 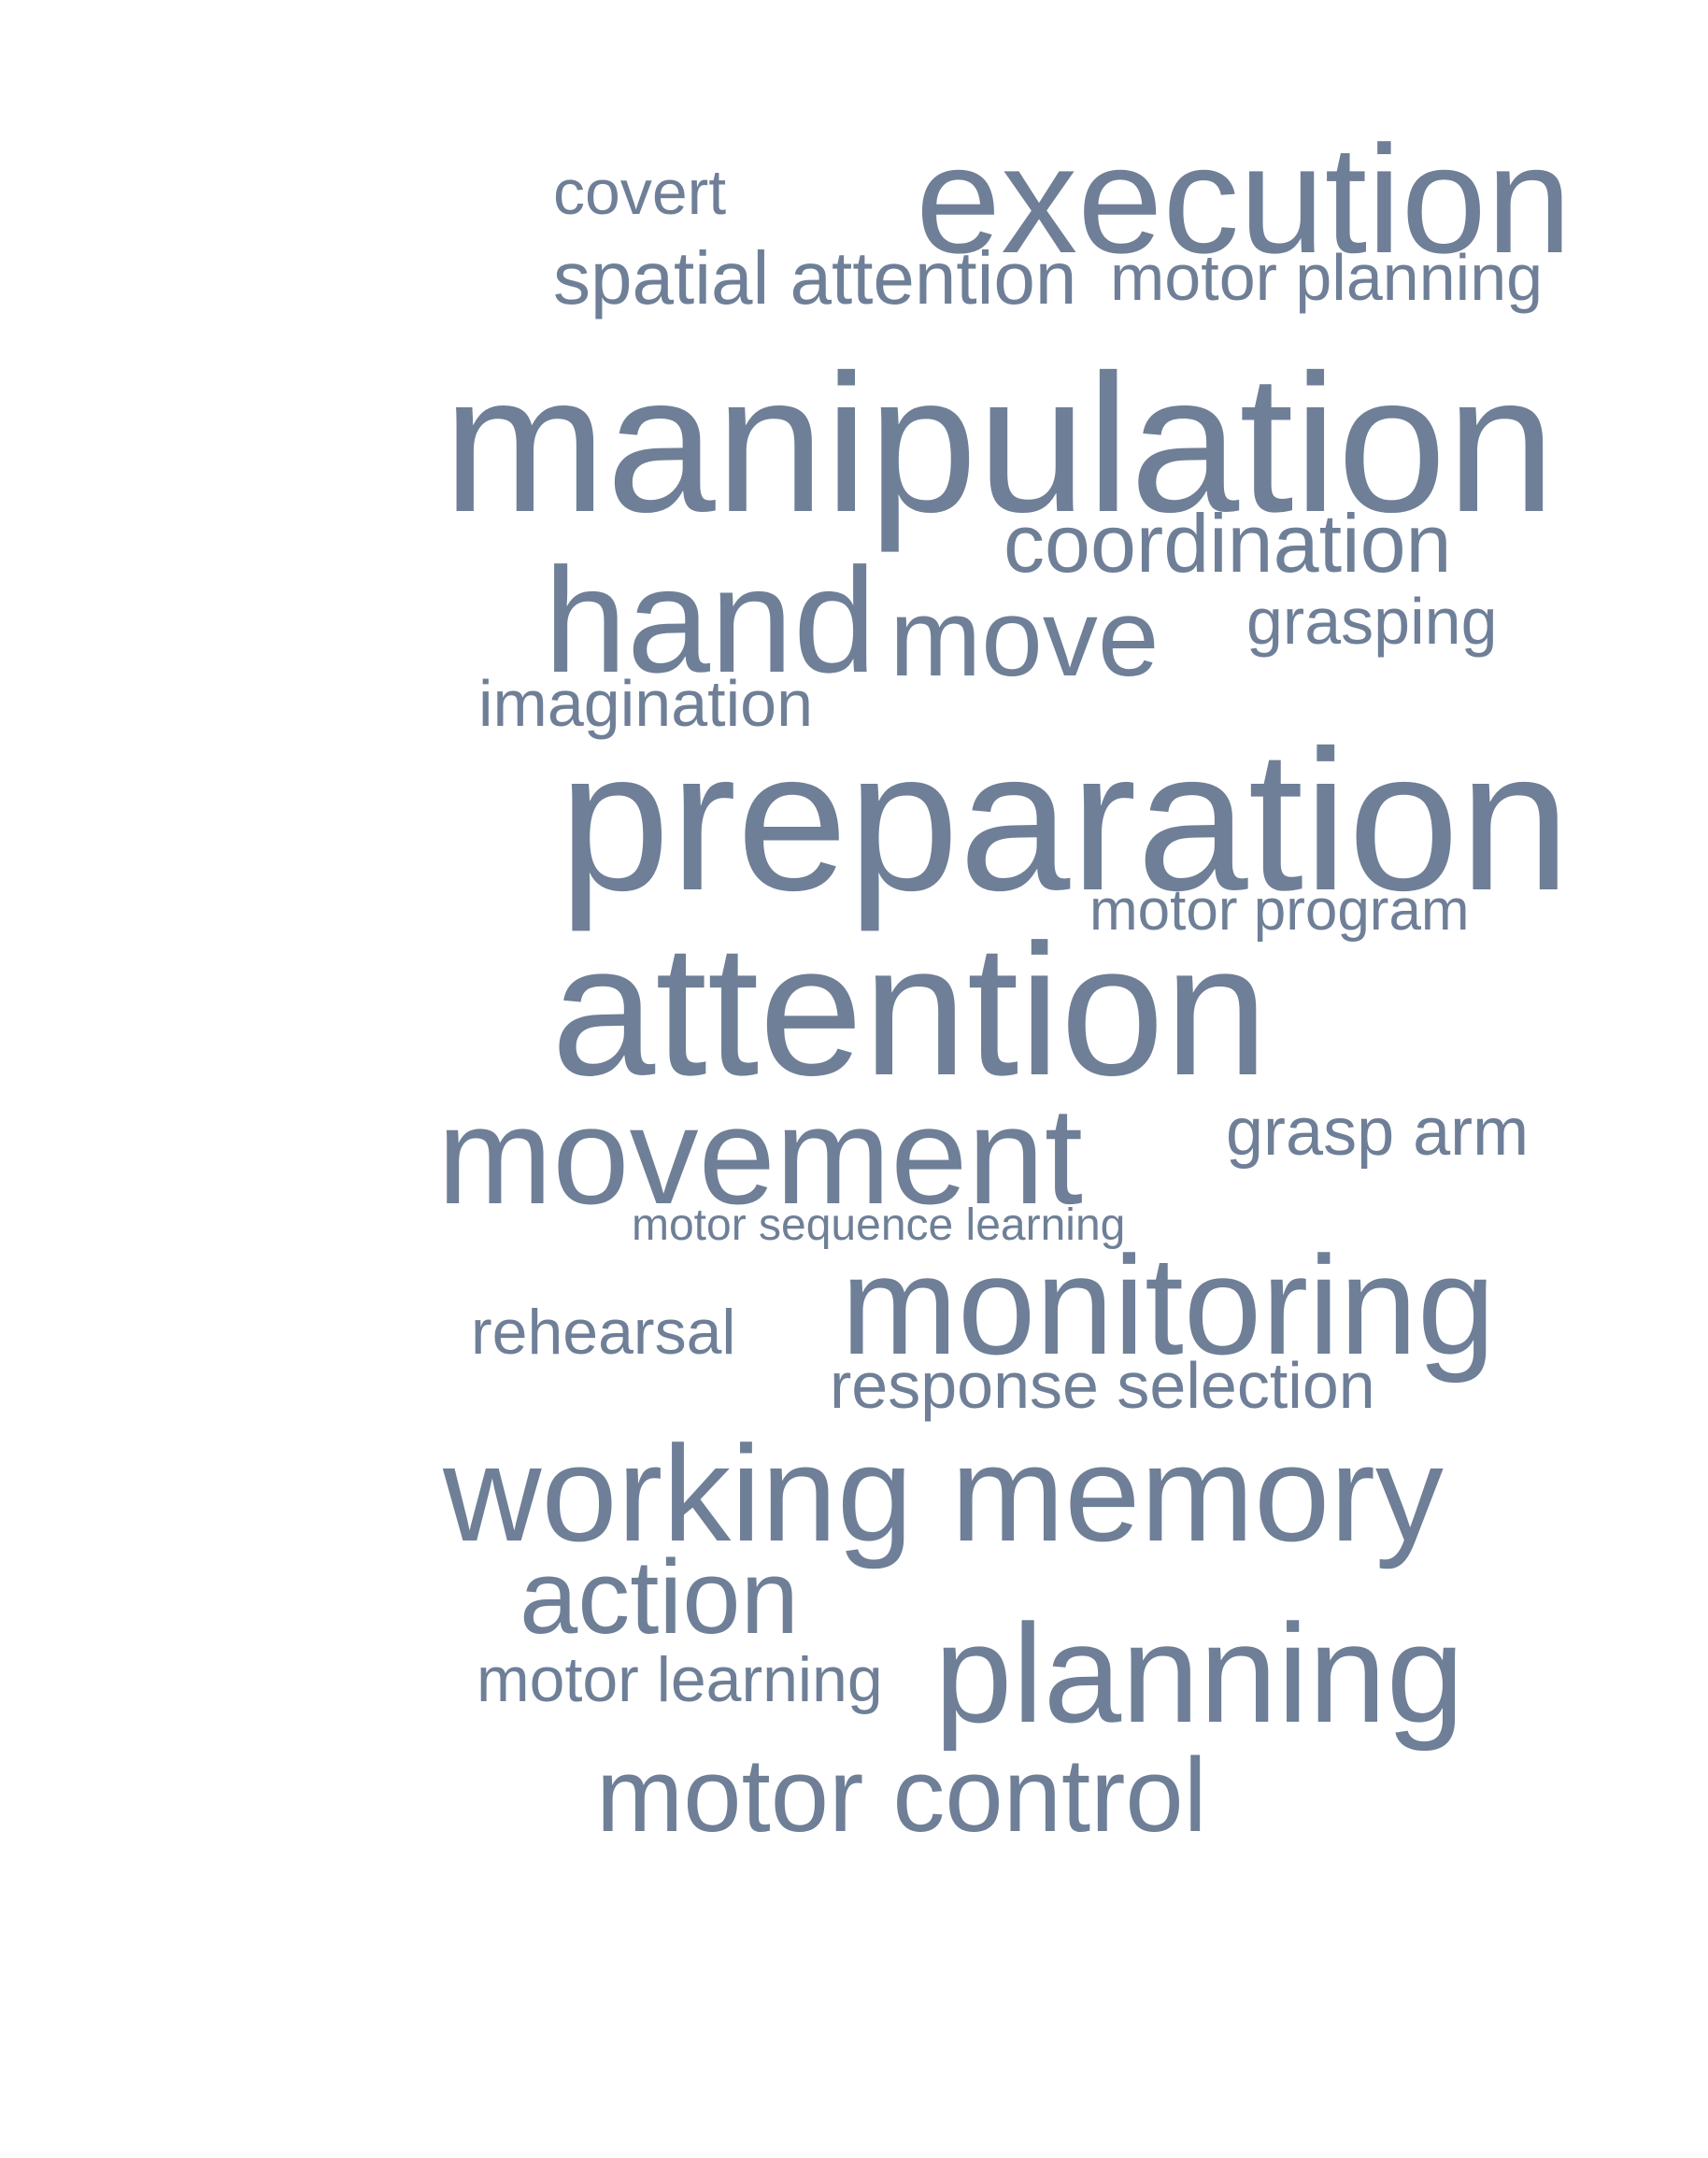 I want to click on word-rehearsal: rehearsal, so click(x=603, y=1332).